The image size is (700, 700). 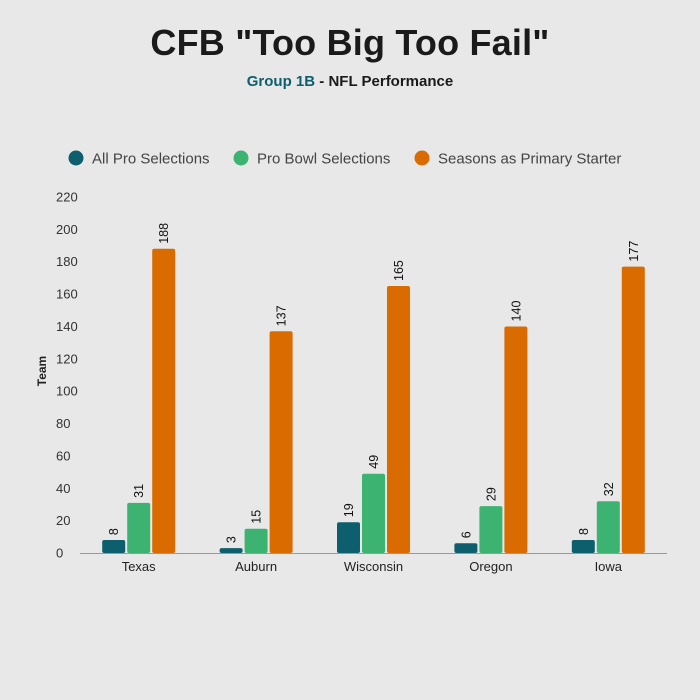 I want to click on legend-label-0: All Pro Selections, so click(x=151, y=159).